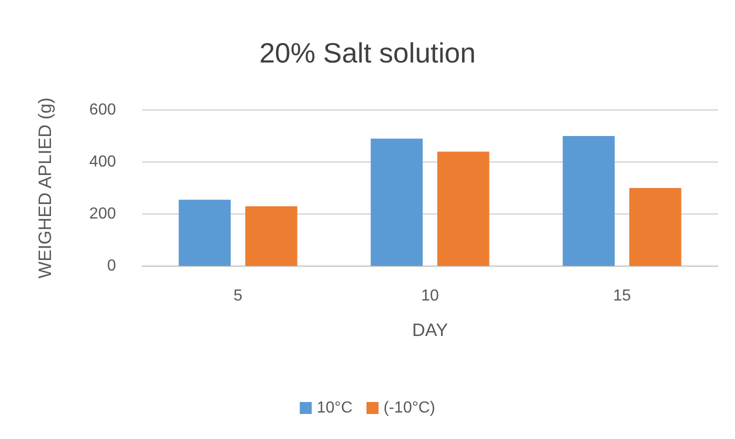 This screenshot has height=439, width=735. What do you see at coordinates (102, 110) in the screenshot?
I see `y-tick-label: 600` at bounding box center [102, 110].